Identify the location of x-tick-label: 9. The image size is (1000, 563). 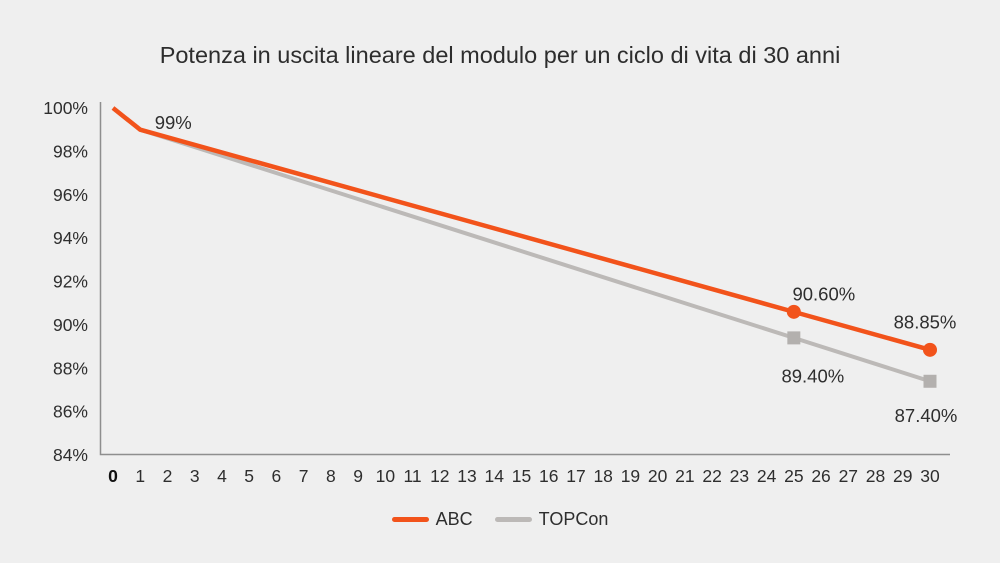
(358, 476).